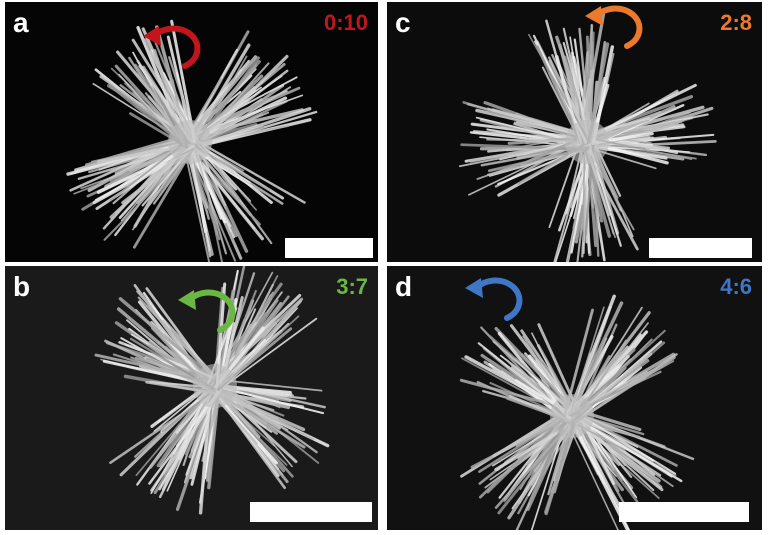  I want to click on panel-letter: c, so click(403, 22).